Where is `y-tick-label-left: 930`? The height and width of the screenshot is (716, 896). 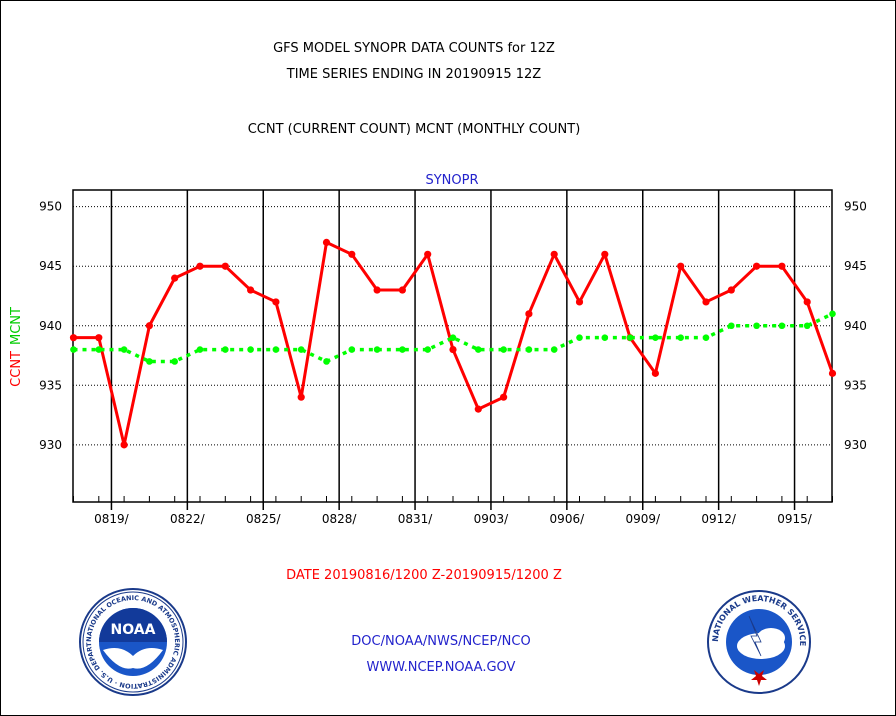
y-tick-label-left: 930 is located at coordinates (50, 445).